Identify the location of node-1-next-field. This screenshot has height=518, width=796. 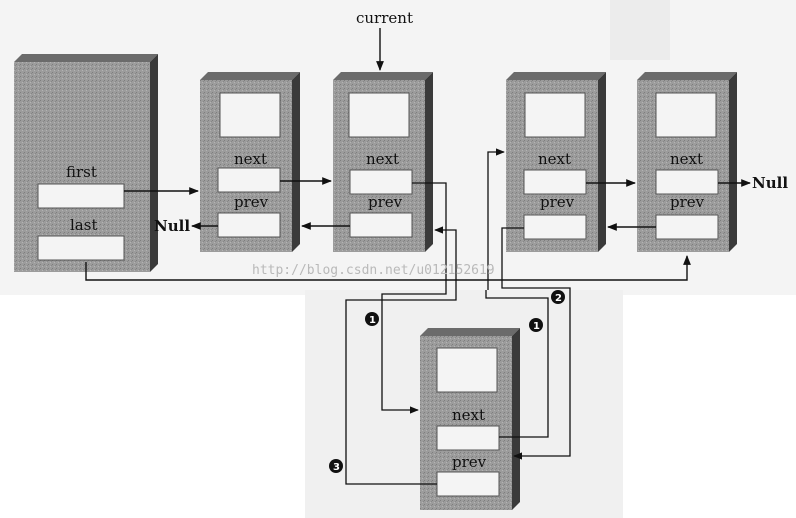
(249, 180).